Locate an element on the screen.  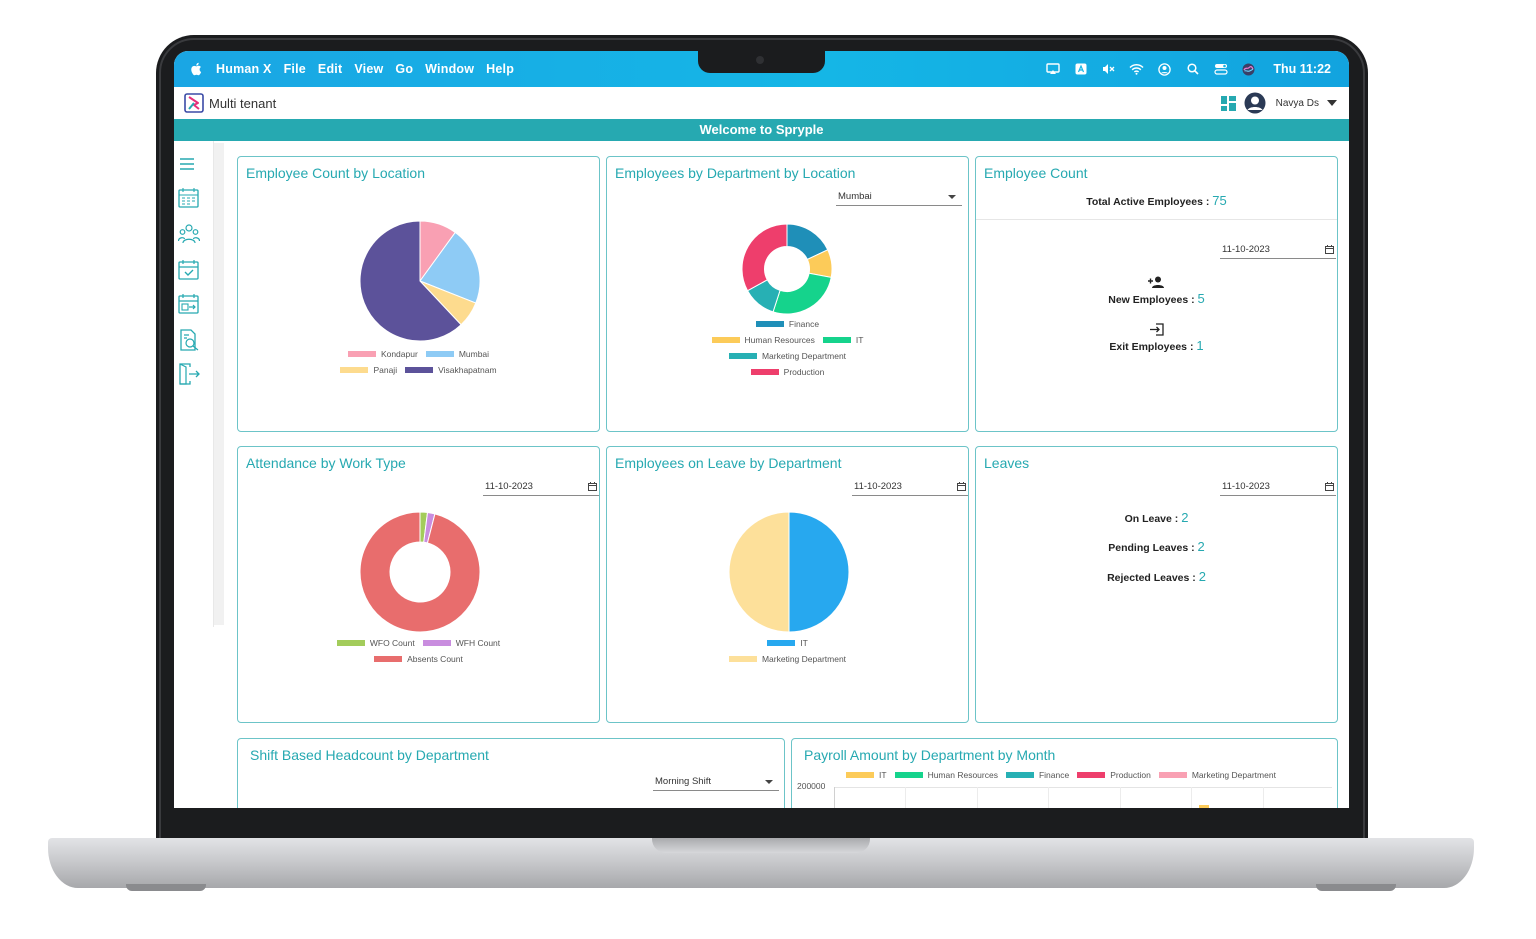
location-pie-chart is located at coordinates (420, 281).